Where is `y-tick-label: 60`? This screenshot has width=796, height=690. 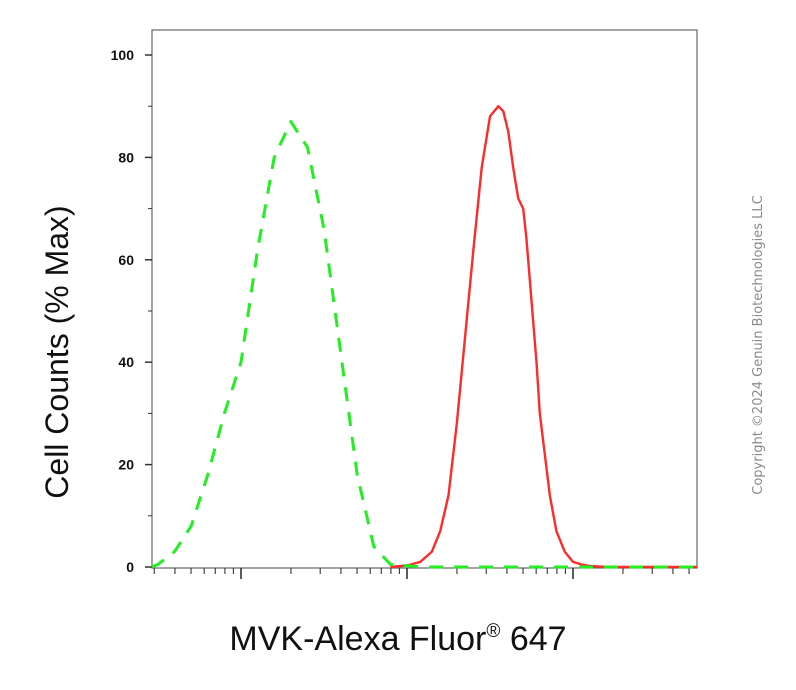 y-tick-label: 60 is located at coordinates (126, 260).